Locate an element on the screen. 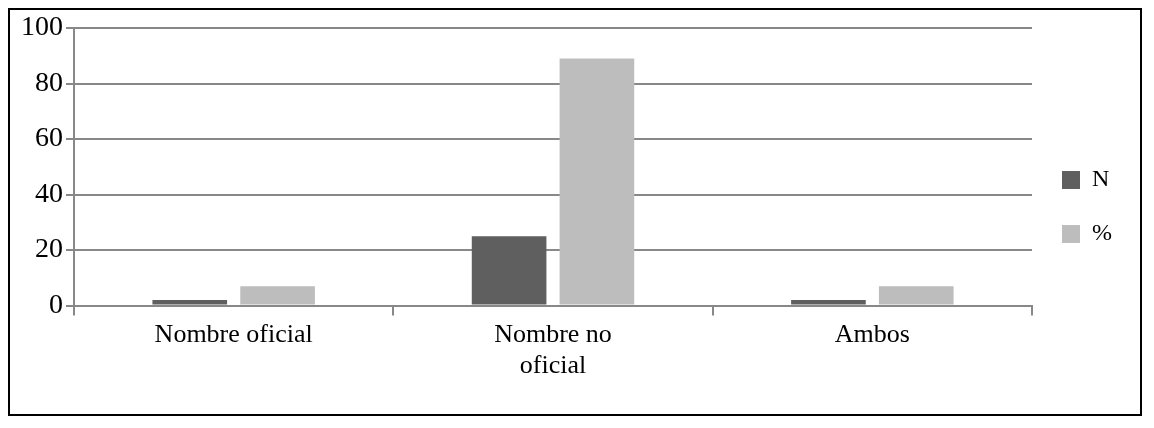 This screenshot has width=1154, height=428. y-tick-label: 100 is located at coordinates (42, 26).